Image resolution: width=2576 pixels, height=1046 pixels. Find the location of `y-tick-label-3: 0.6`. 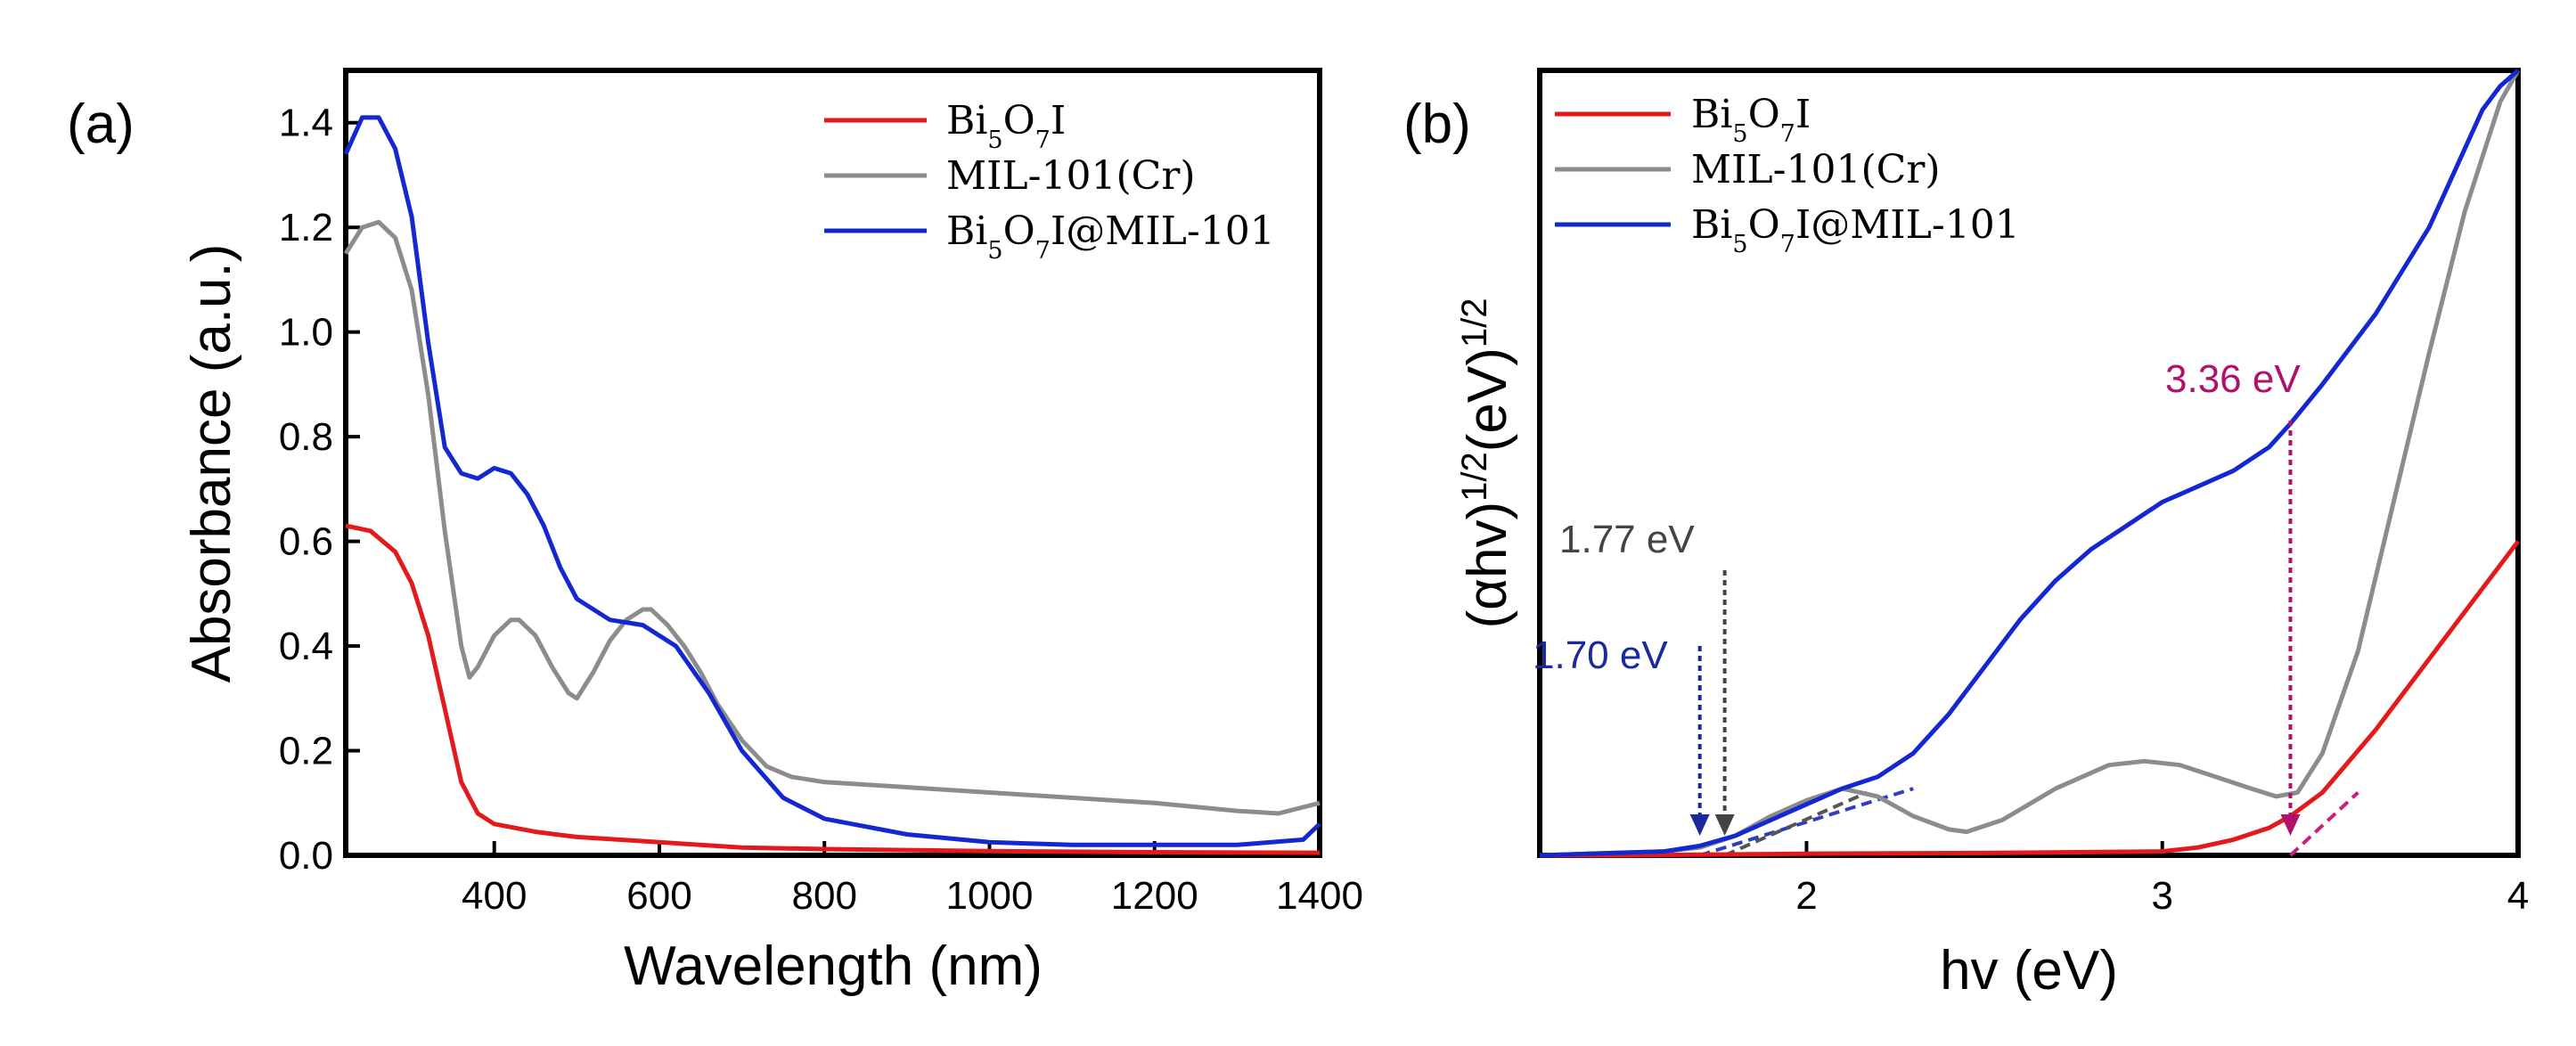

y-tick-label-3: 0.6 is located at coordinates (306, 542).